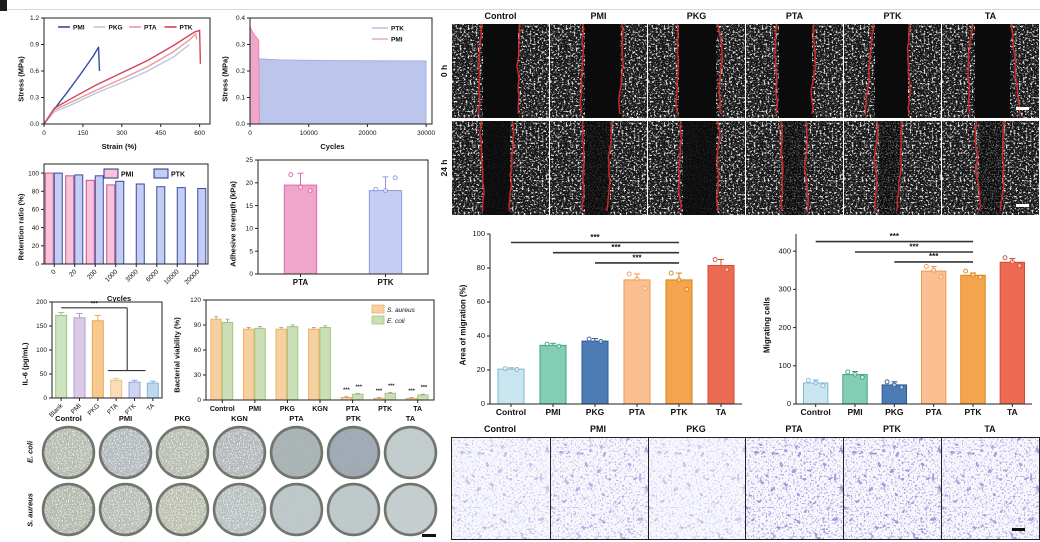 Image resolution: width=1040 pixels, height=542 pixels. Describe the element at coordinates (198, 350) in the screenshot. I see `tick-label: 60` at that location.